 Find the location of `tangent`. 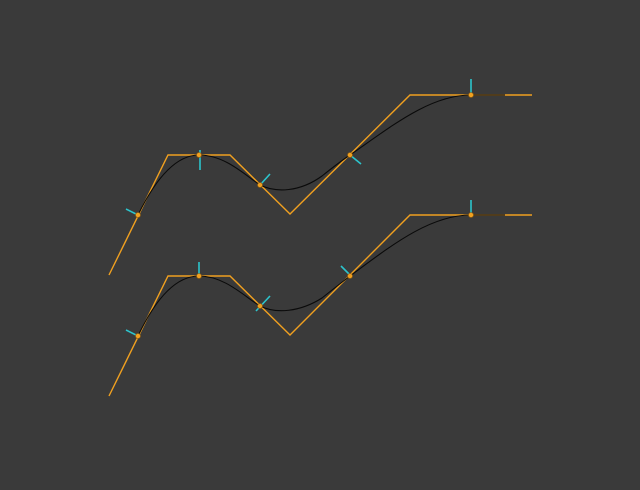

tangent is located at coordinates (263, 303).